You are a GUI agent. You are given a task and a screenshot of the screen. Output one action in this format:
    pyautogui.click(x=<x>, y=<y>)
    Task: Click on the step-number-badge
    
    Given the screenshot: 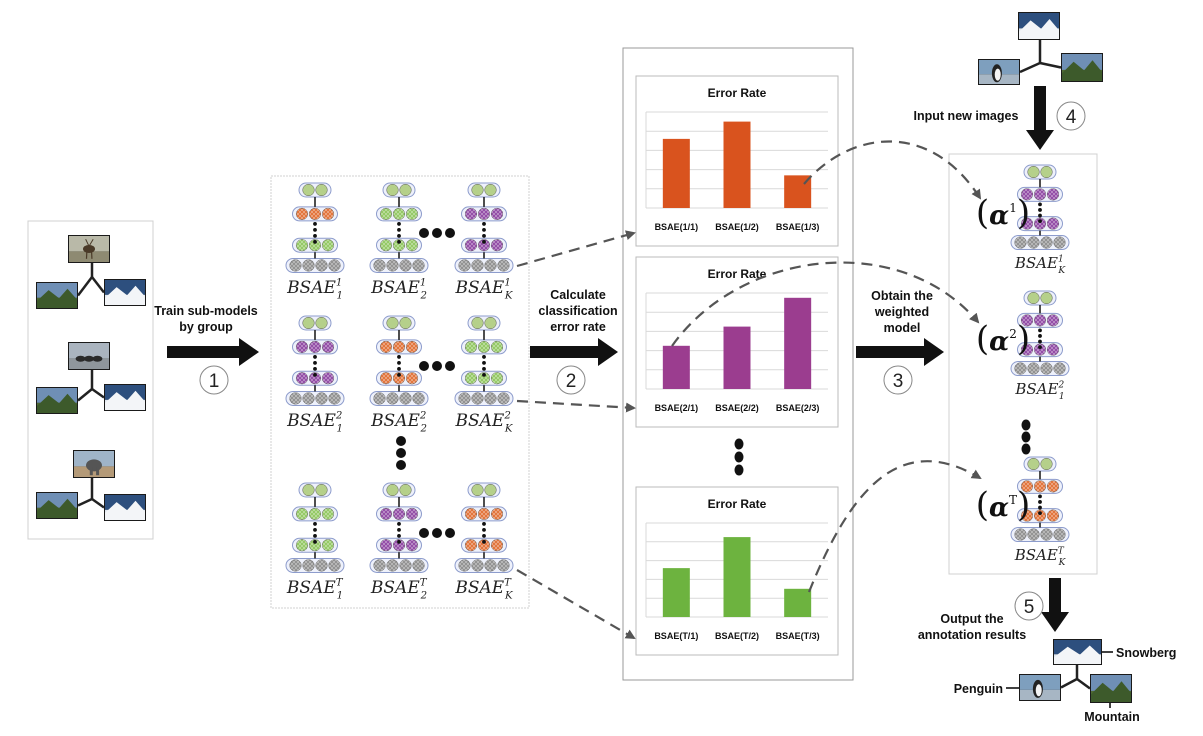 What is the action you would take?
    pyautogui.click(x=1029, y=606)
    